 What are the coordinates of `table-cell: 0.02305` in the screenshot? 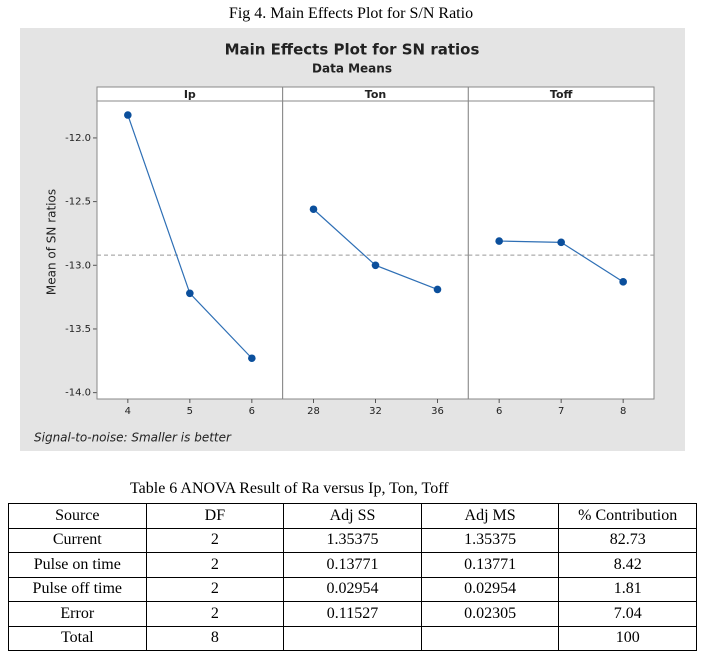 It's located at (490, 614).